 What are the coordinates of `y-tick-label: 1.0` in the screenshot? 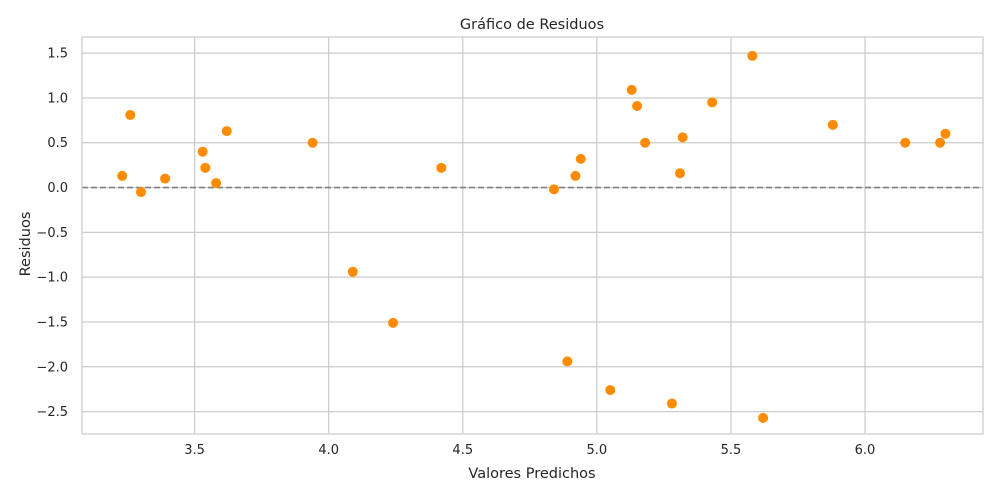 It's located at (57, 98).